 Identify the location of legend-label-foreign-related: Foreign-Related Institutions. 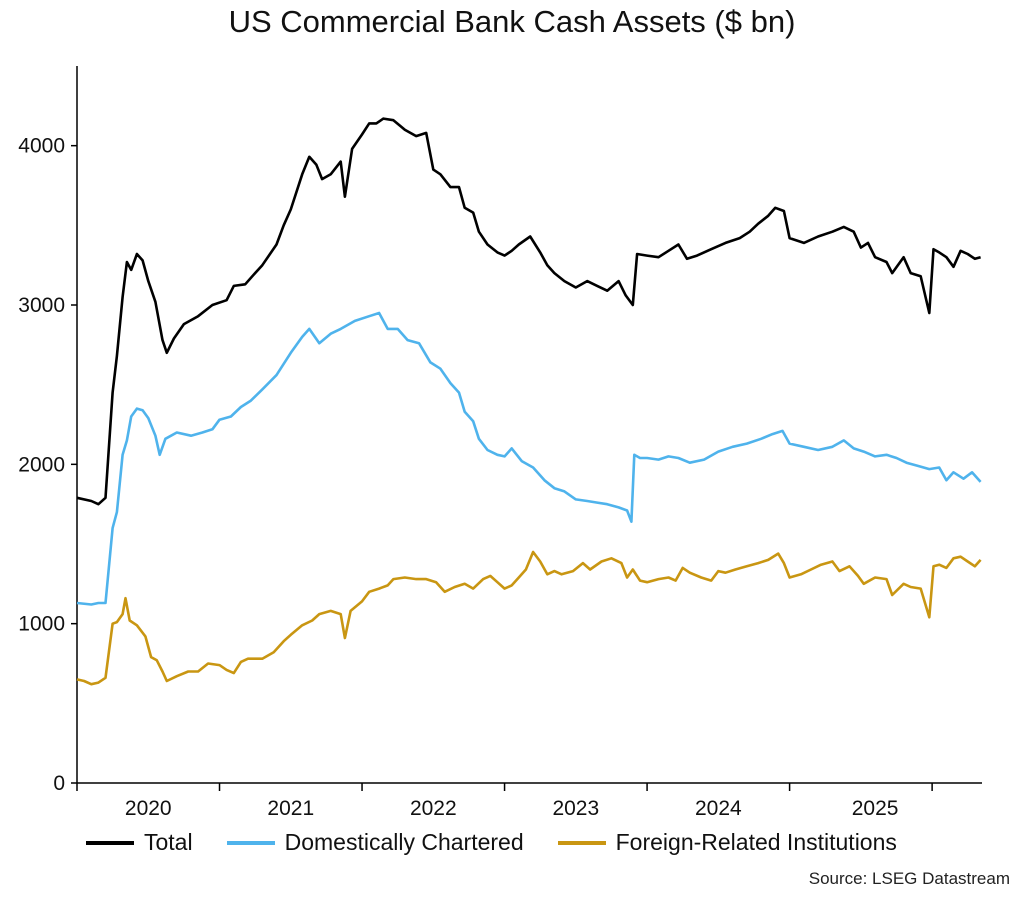
(756, 842).